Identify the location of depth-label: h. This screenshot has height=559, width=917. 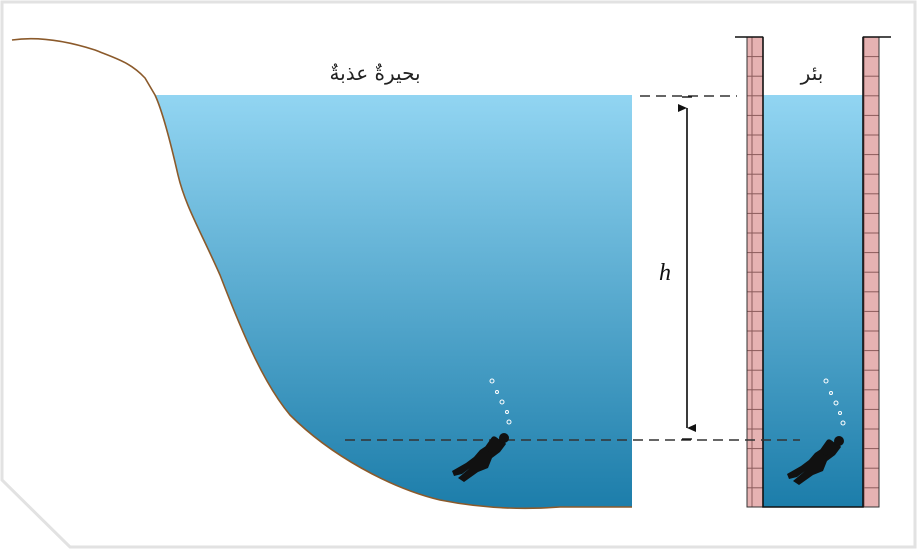
(665, 273).